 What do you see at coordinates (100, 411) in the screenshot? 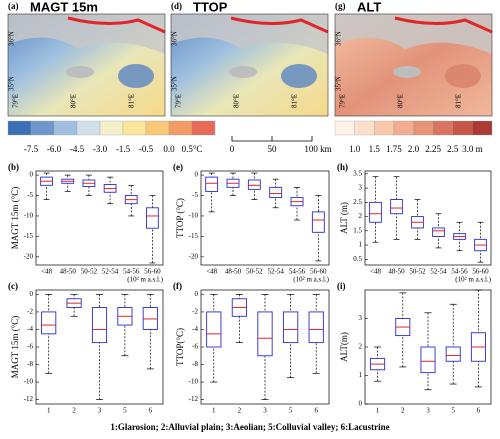
I see `x-tick-label: 3` at bounding box center [100, 411].